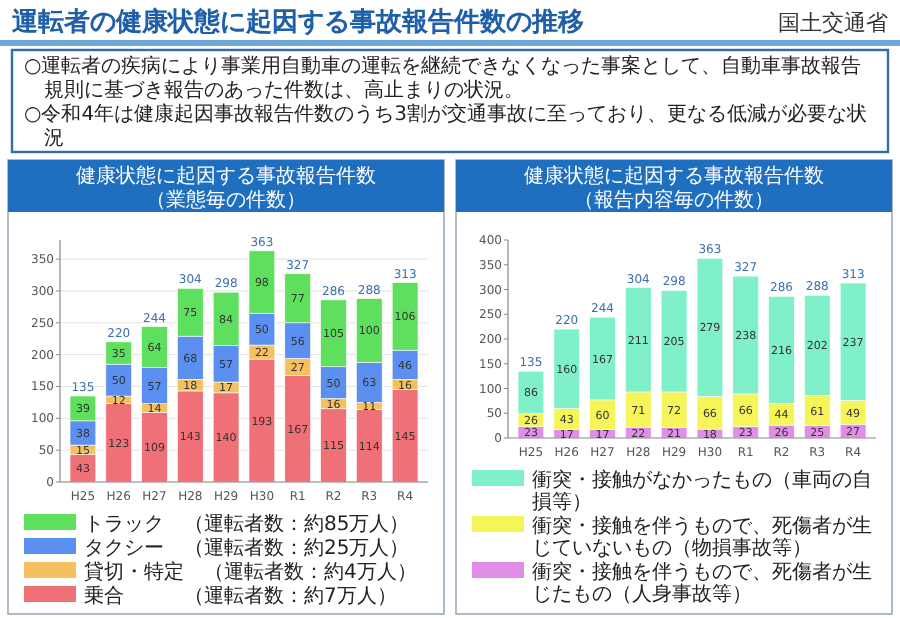 Image resolution: width=900 pixels, height=618 pixels. What do you see at coordinates (247, 548) in the screenshot?
I see `legend-label: タクシー （運転者数：約25万人）` at bounding box center [247, 548].